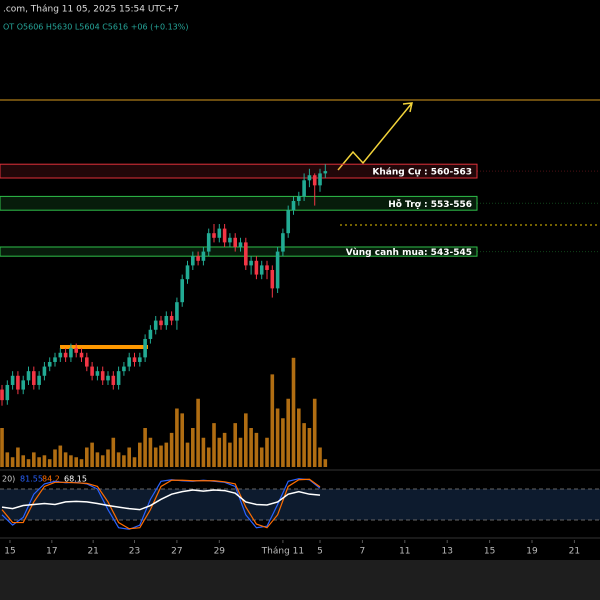 The image size is (600, 600). I want to click on x-tick-label: 21, so click(574, 552).